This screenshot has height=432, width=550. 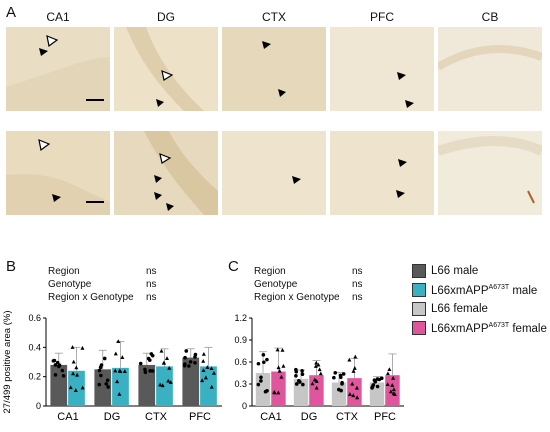 What do you see at coordinates (67, 417) in the screenshot?
I see `x-tick-label: CA1` at bounding box center [67, 417].